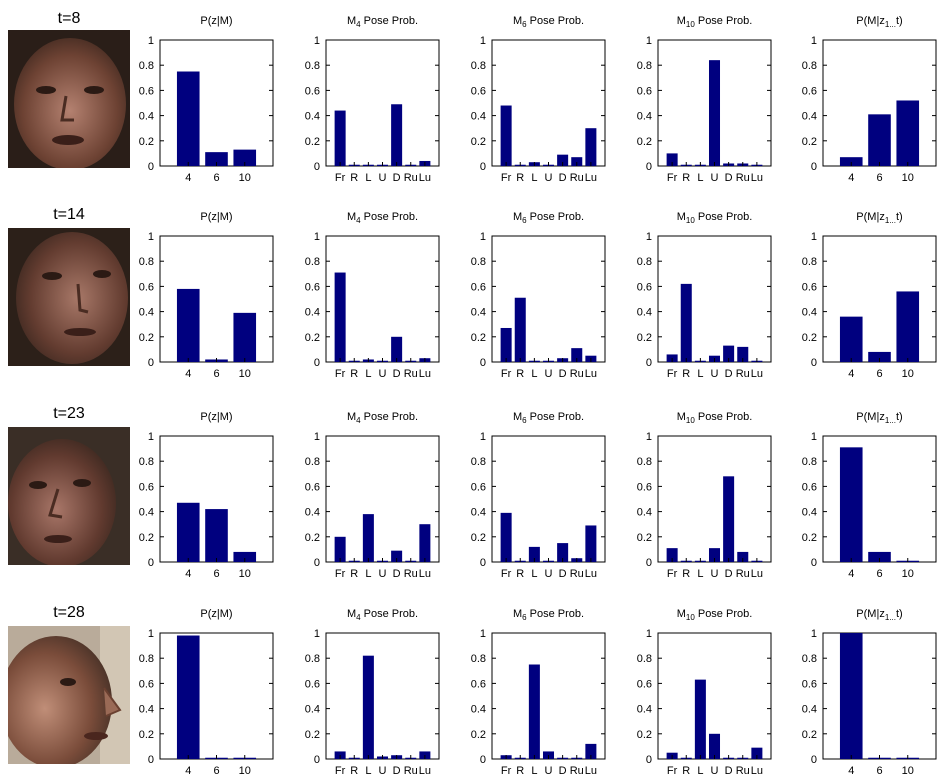  I want to click on face-photo-icon, so click(69, 99).